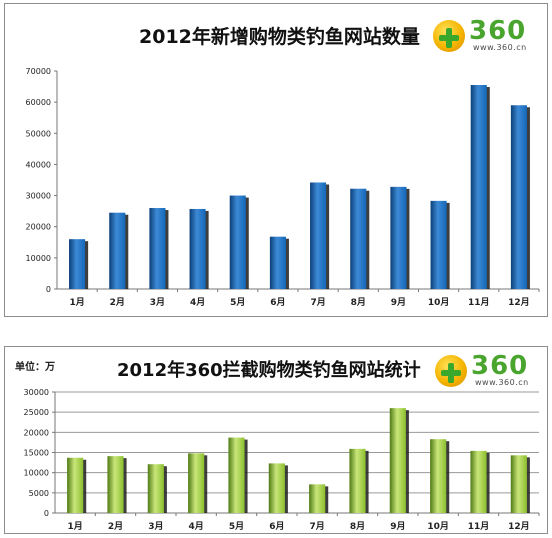 The image size is (552, 538). What do you see at coordinates (39, 493) in the screenshot?
I see `y-tick-label: 5000` at bounding box center [39, 493].